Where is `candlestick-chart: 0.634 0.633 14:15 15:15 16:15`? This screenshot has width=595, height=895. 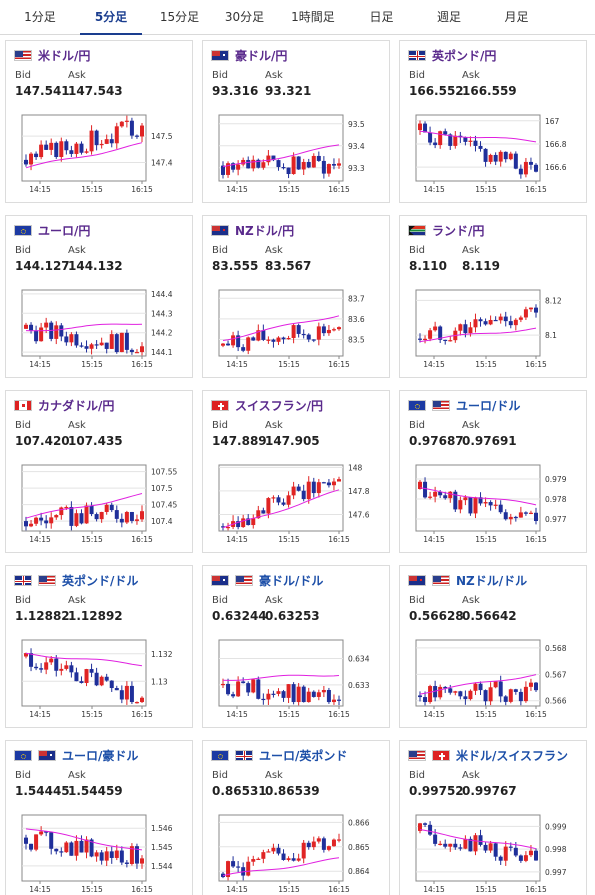 candlestick-chart: 0.634 0.633 14:15 15:15 16:15 is located at coordinates (294, 679).